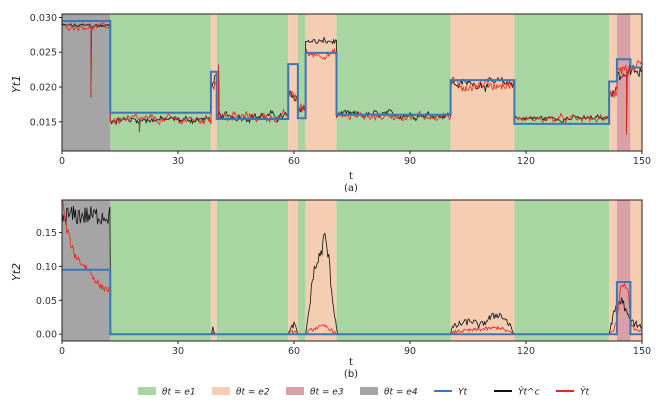  Describe the element at coordinates (147, 391) in the screenshot. I see `legend-swatch-e1` at that location.